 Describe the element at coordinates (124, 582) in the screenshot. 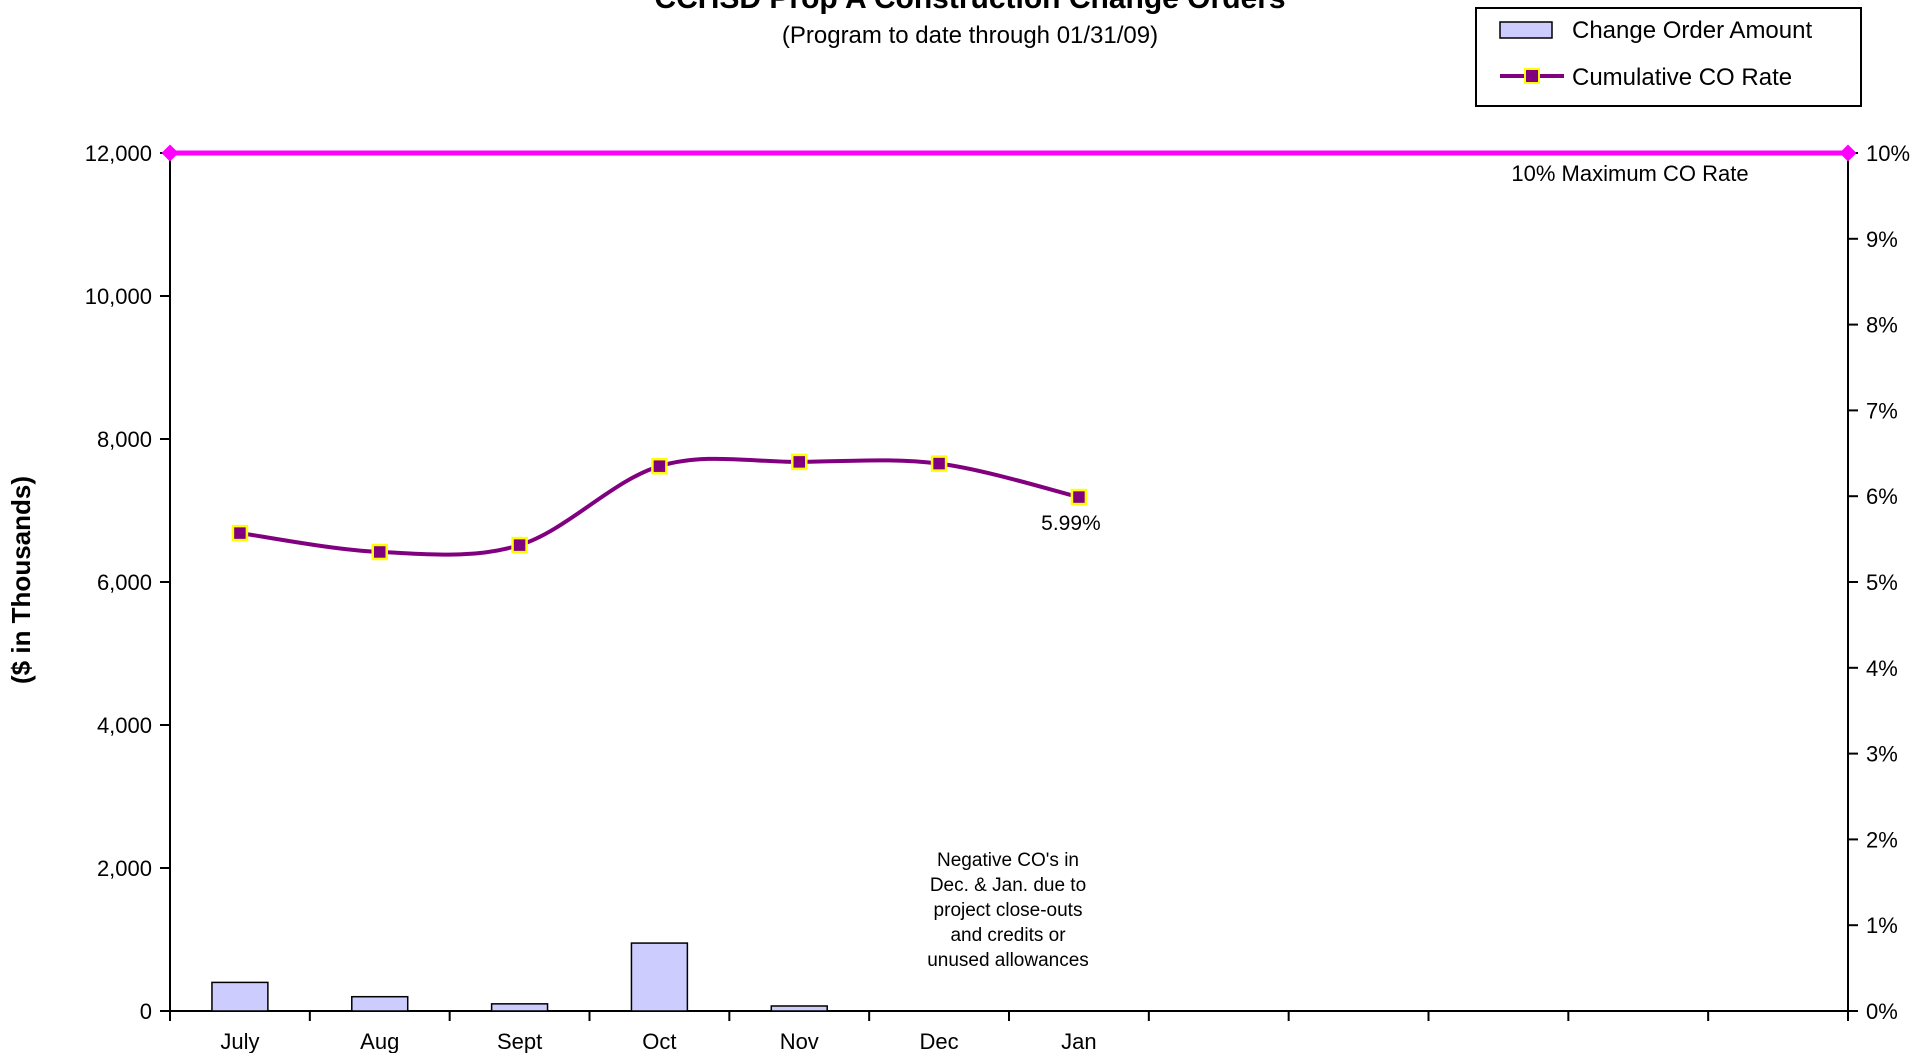

I see `y-tick-label: 6,000` at that location.